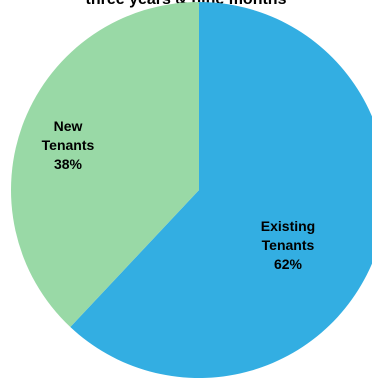  I want to click on slice-value-label: 38%, so click(68, 164).